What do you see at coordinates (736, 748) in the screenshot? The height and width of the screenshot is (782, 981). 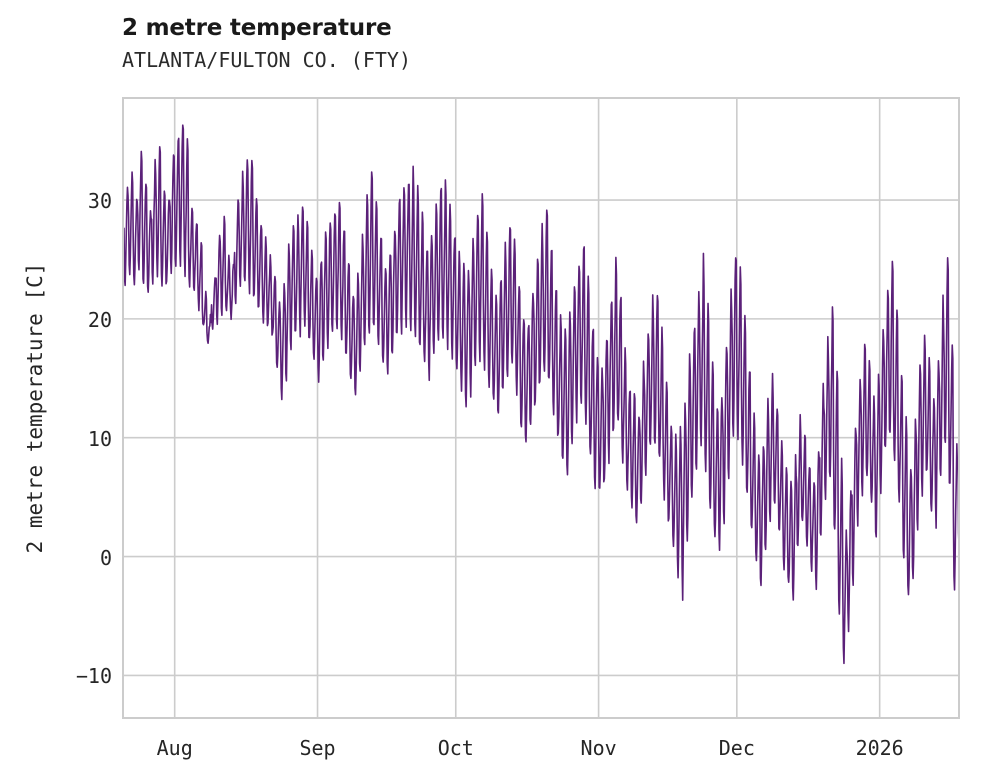 I see `x-axis-tick-dec: Dec` at bounding box center [736, 748].